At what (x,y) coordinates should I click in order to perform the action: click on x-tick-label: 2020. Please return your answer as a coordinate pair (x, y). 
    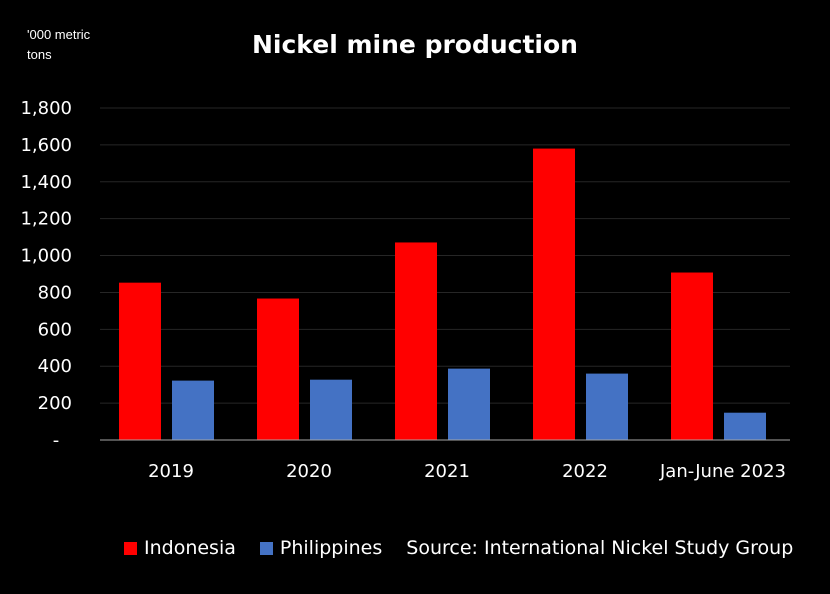
    Looking at the image, I should click on (309, 471).